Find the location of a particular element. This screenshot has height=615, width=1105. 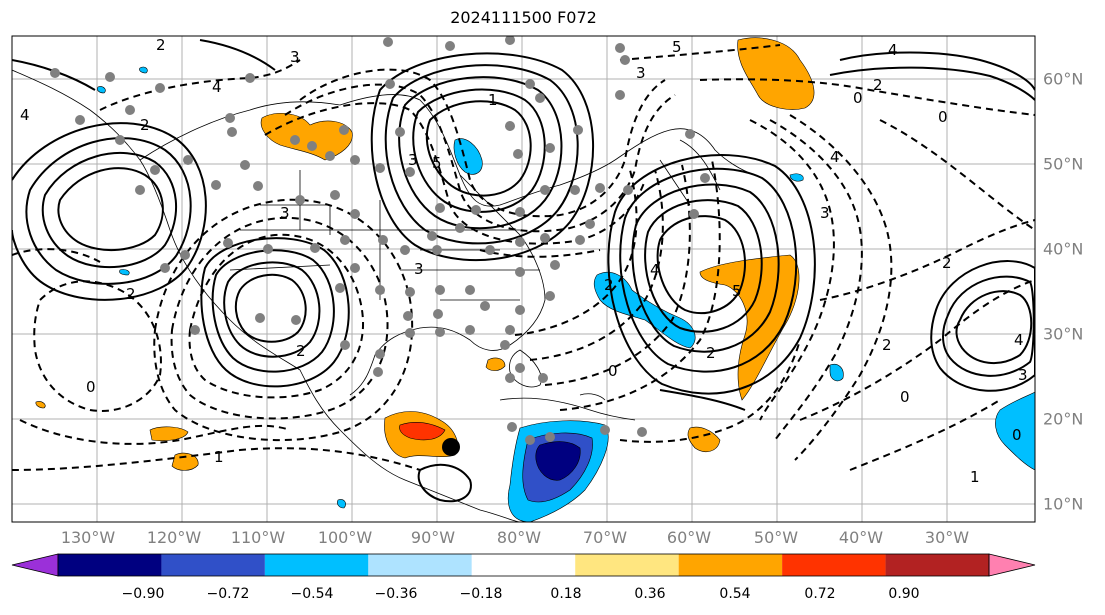

colorbar-tick-label: −0.18 is located at coordinates (481, 594).